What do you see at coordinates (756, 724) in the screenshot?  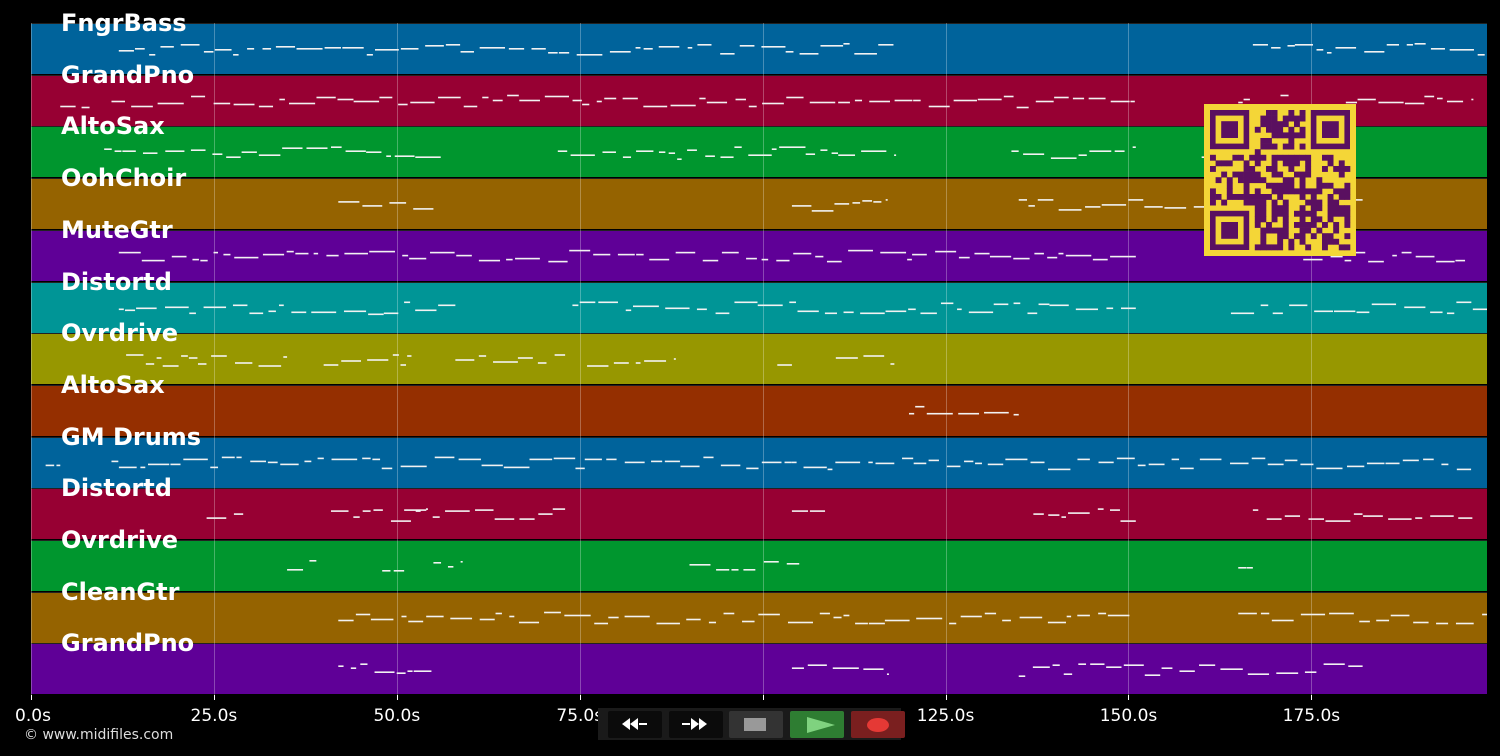 I see `stop-button` at bounding box center [756, 724].